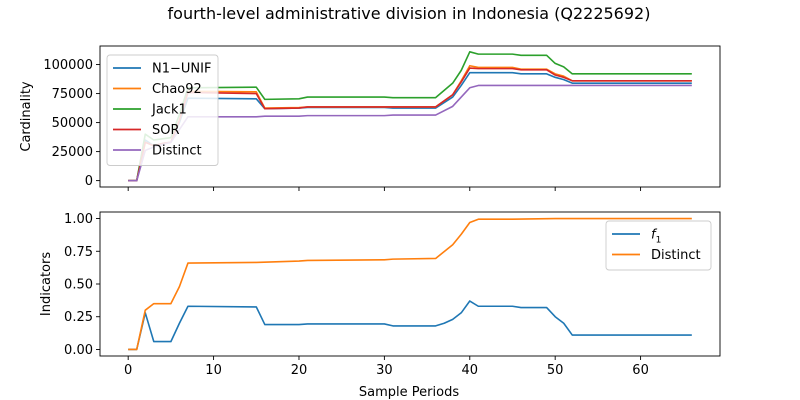 The height and width of the screenshot is (400, 800). Describe the element at coordinates (555, 370) in the screenshot. I see `x-tick-label: 50` at that location.